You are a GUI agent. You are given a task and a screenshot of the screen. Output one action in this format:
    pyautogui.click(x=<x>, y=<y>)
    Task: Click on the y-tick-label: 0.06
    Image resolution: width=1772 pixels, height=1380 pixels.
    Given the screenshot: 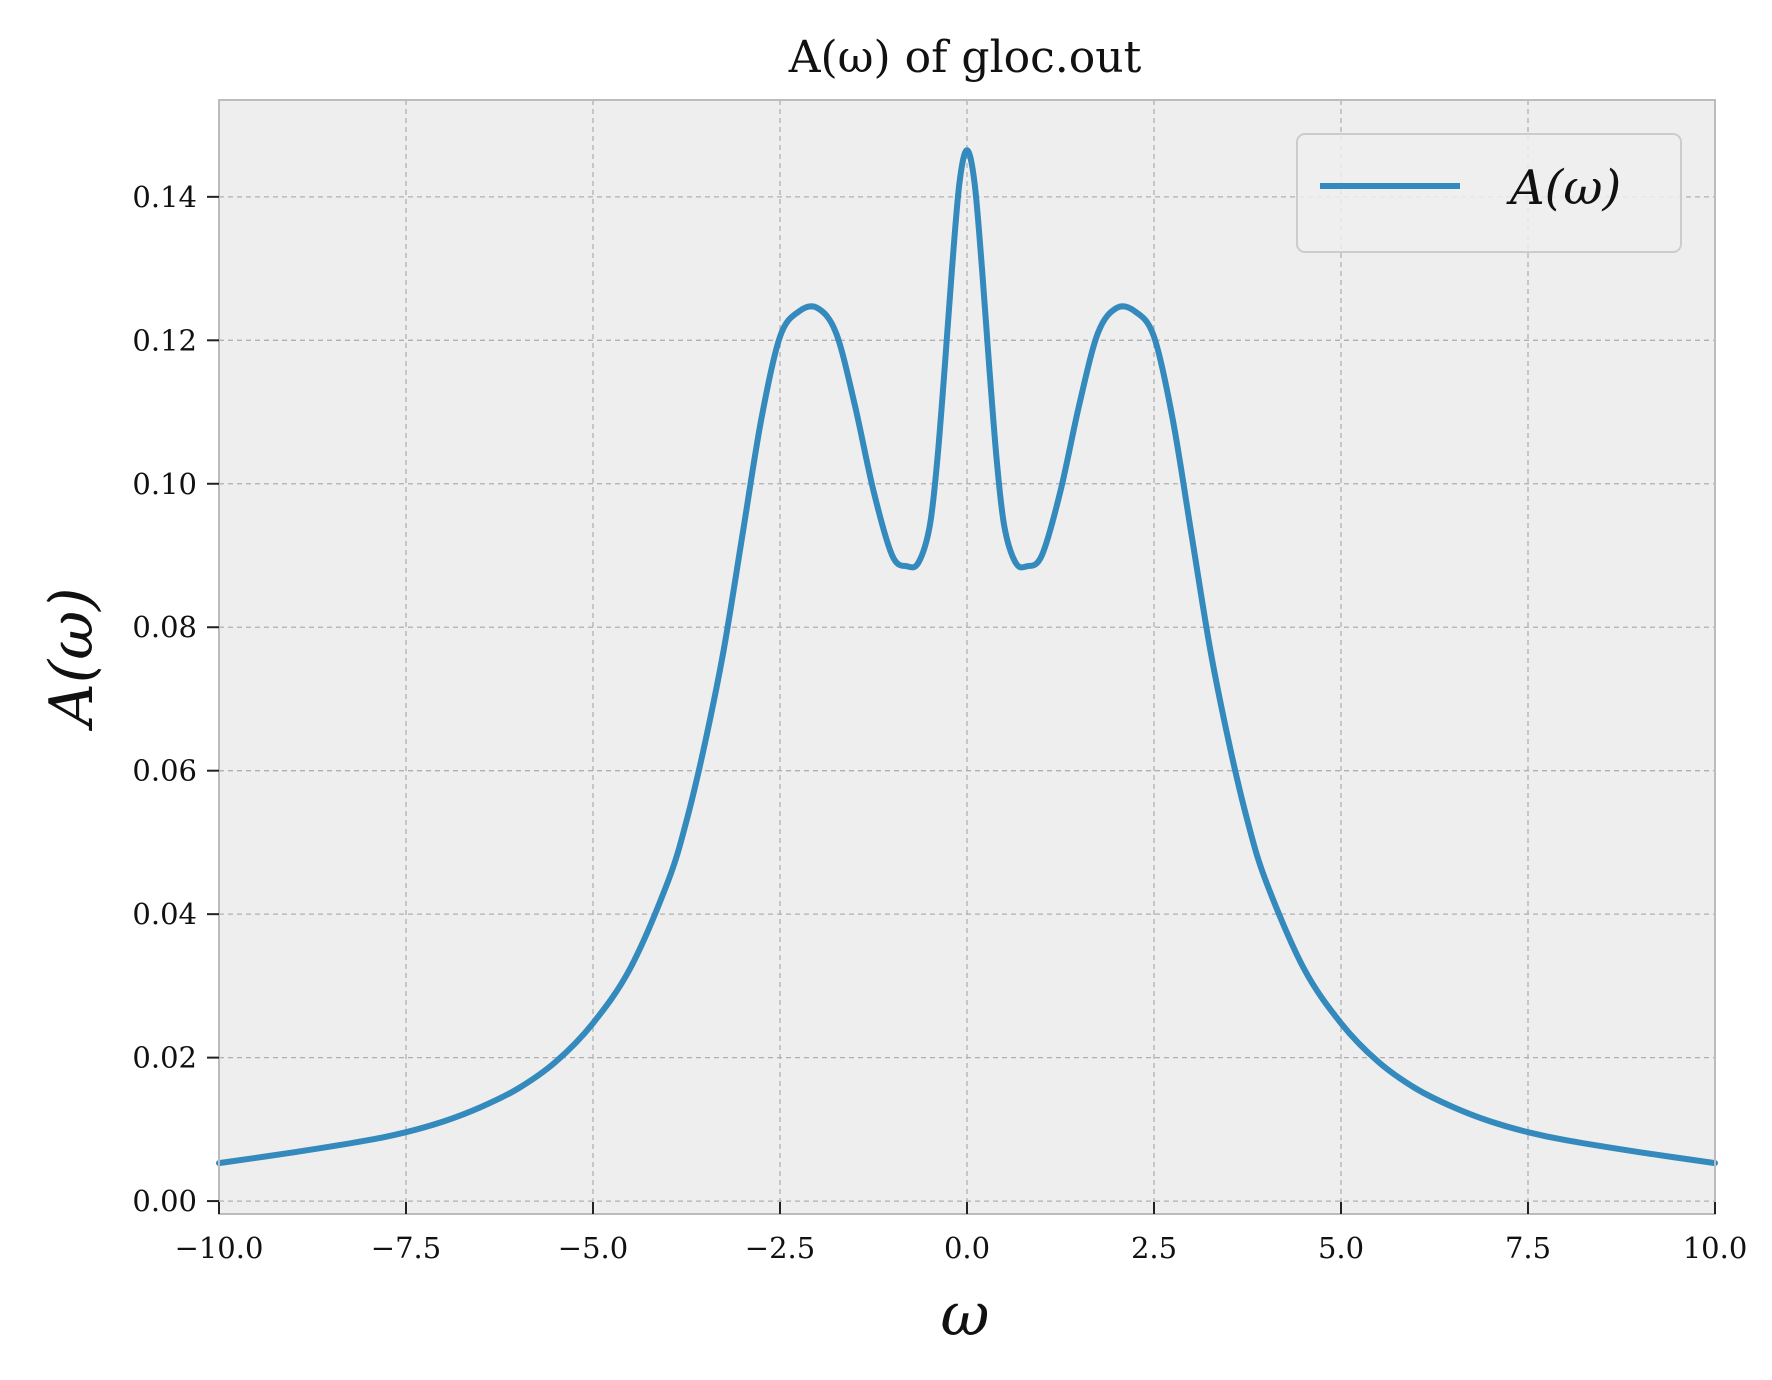 What is the action you would take?
    pyautogui.click(x=164, y=771)
    